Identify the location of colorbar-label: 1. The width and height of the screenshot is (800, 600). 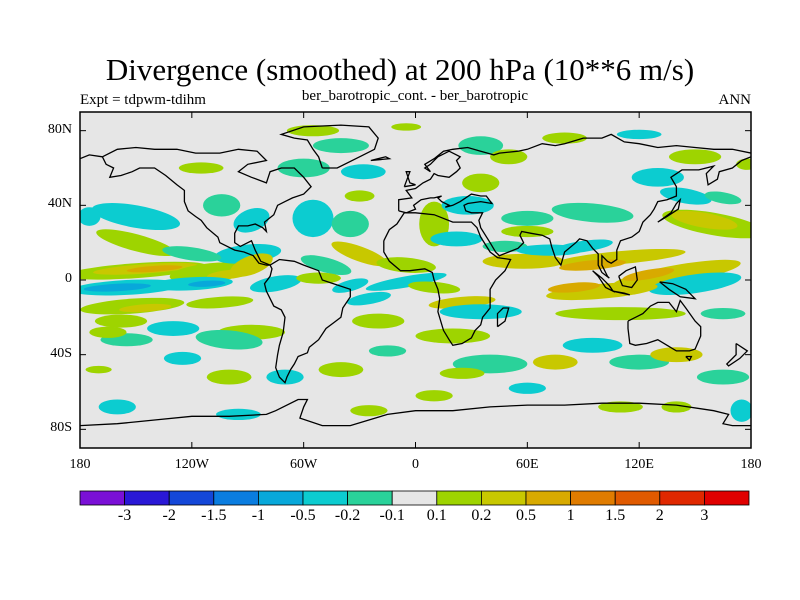
(570, 515).